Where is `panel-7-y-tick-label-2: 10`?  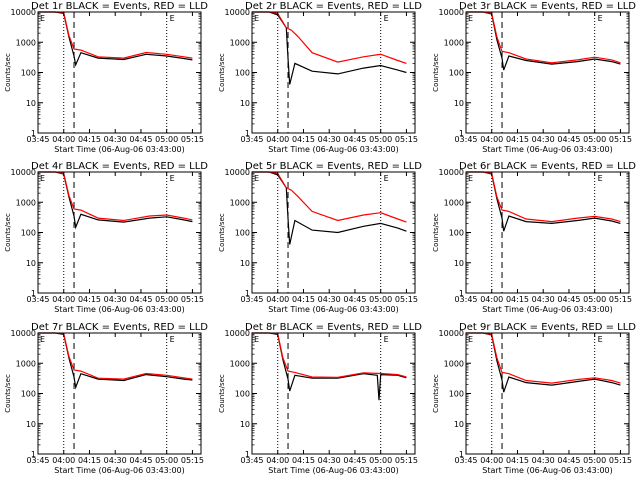 panel-7-y-tick-label-2: 10 is located at coordinates (31, 424).